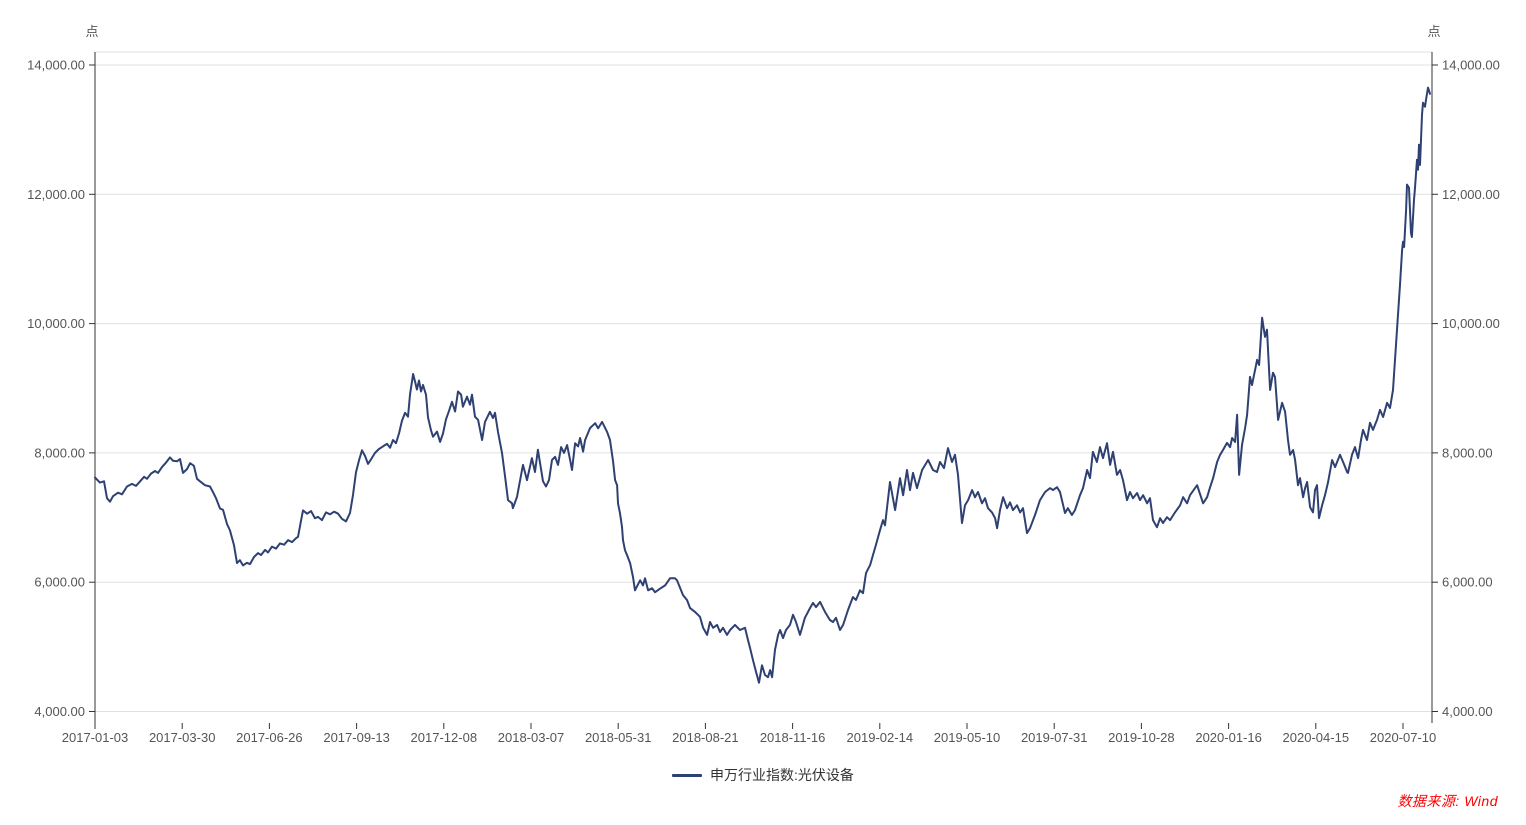 This screenshot has width=1526, height=825. Describe the element at coordinates (1316, 737) in the screenshot. I see `x-axis-tick-label: 2020-04-15` at that location.